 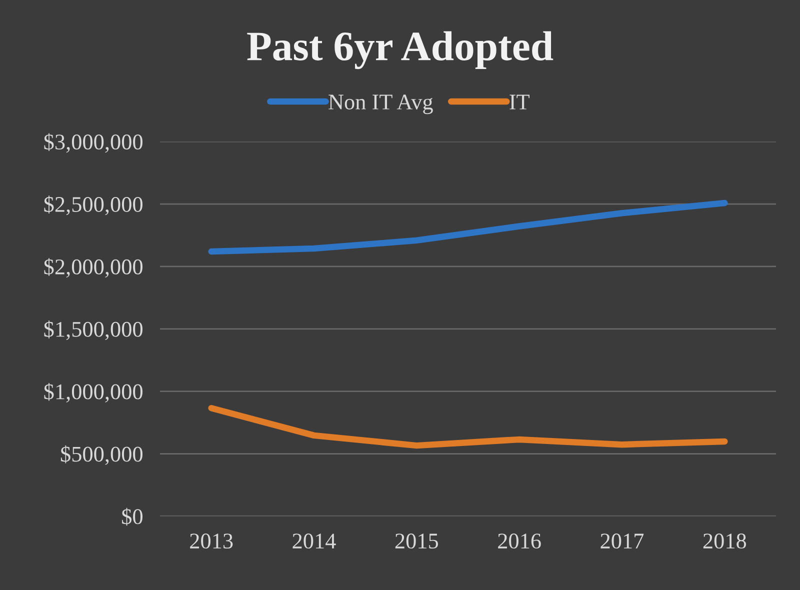 What do you see at coordinates (93, 330) in the screenshot?
I see `y-tick-label: $1,500,000` at bounding box center [93, 330].